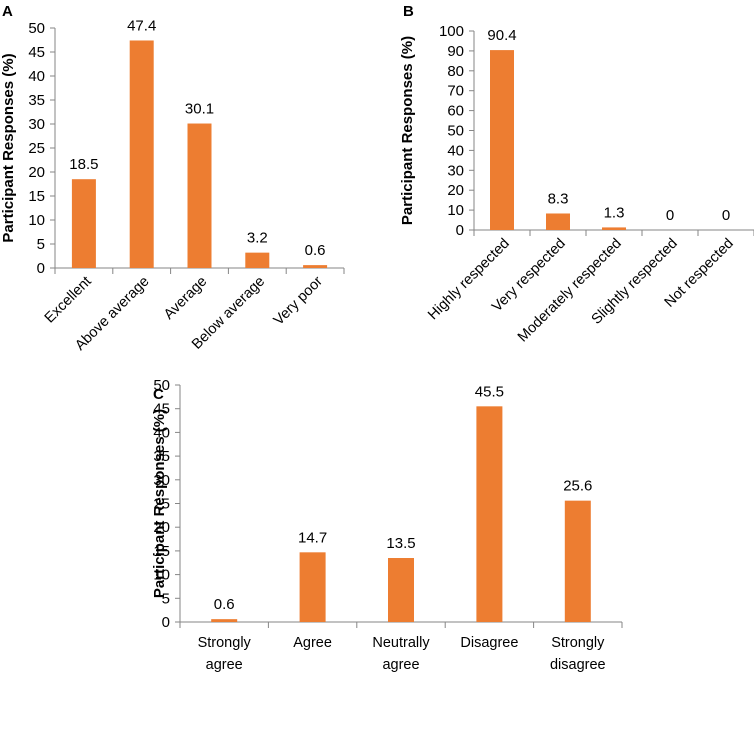 This screenshot has height=729, width=754. I want to click on data-label-b-moderately-respected: 1.3, so click(614, 212).